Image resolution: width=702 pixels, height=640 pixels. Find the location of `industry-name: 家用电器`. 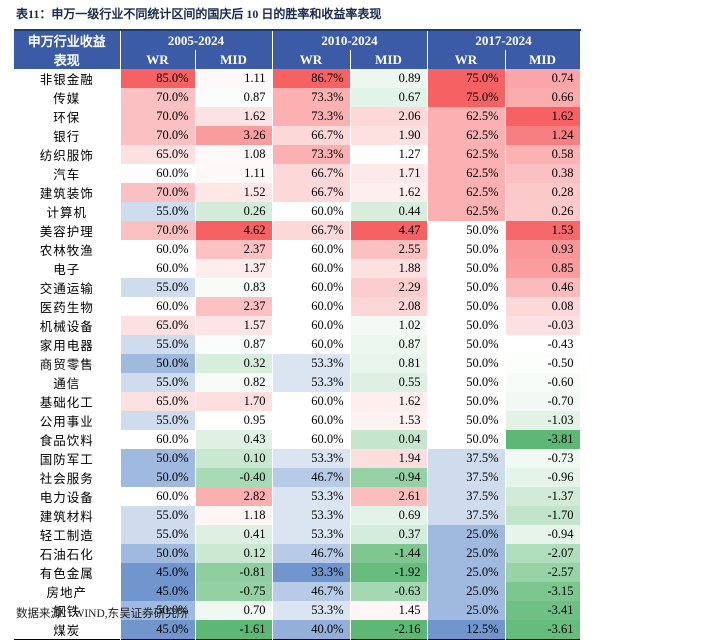

industry-name: 家用电器 is located at coordinates (67, 344).